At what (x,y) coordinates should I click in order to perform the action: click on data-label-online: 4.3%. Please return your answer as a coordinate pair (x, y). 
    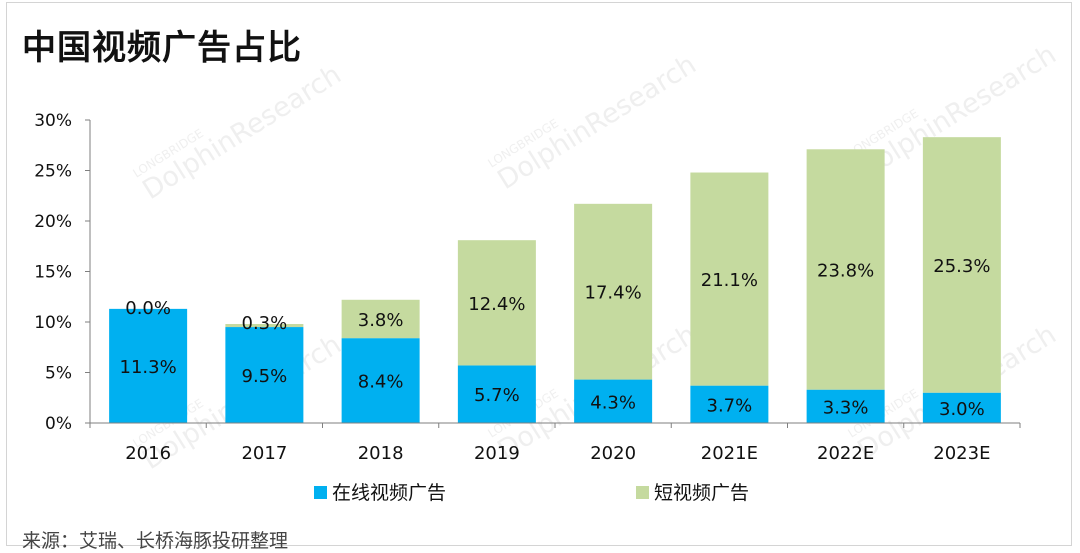
    Looking at the image, I should click on (613, 402).